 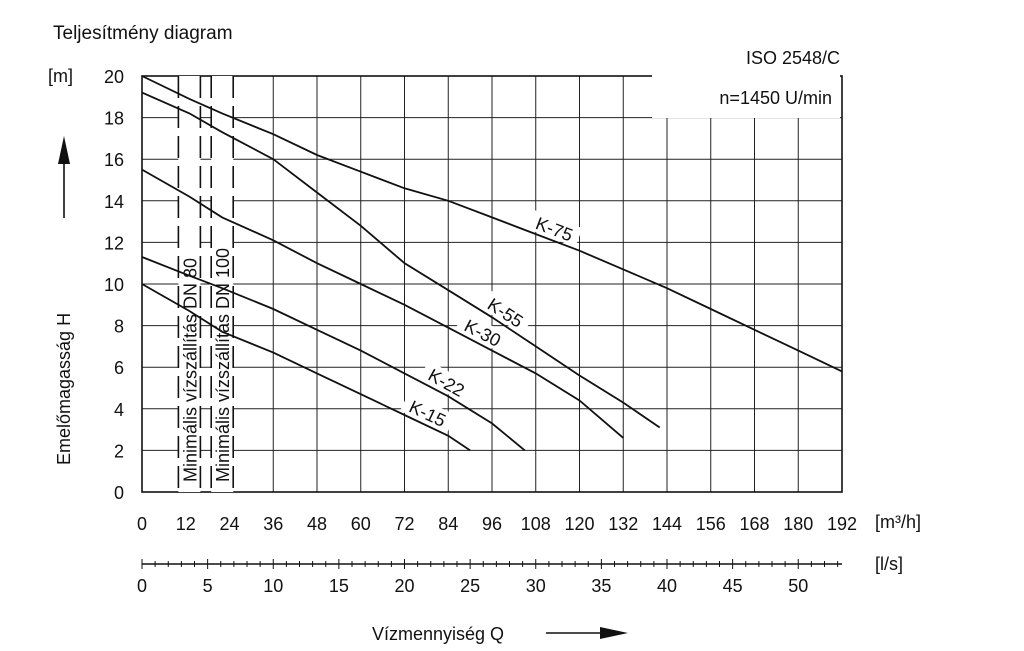 I want to click on speed-annotation: n=1450 U/min, so click(x=775, y=98).